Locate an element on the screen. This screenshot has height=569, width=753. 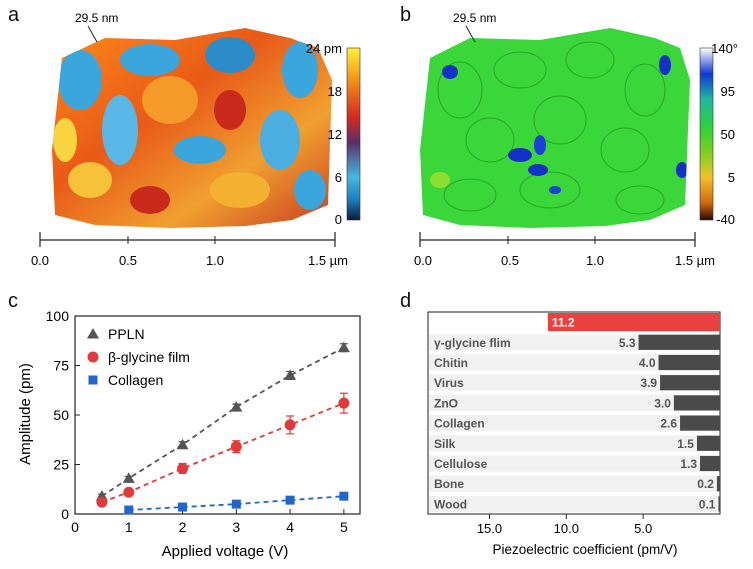
colorbar-a-tick-3: 6 is located at coordinates (338, 177).